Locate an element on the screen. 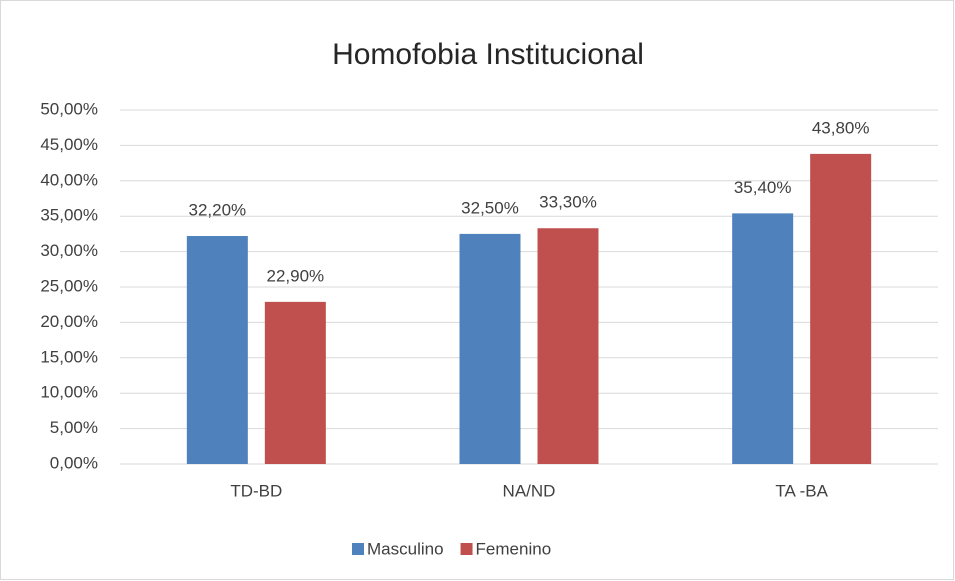 This screenshot has height=581, width=955. x-tick-label: NA/ND is located at coordinates (529, 490).